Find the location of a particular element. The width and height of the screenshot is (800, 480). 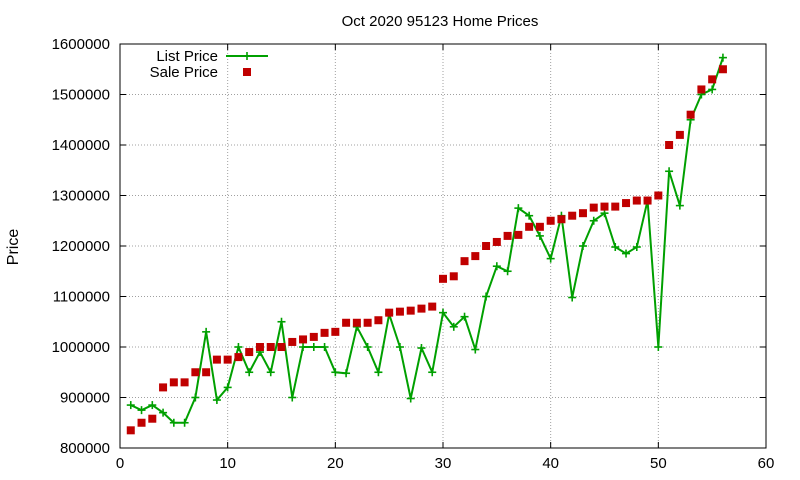

y-tick-label: 1300000 is located at coordinates (81, 196).